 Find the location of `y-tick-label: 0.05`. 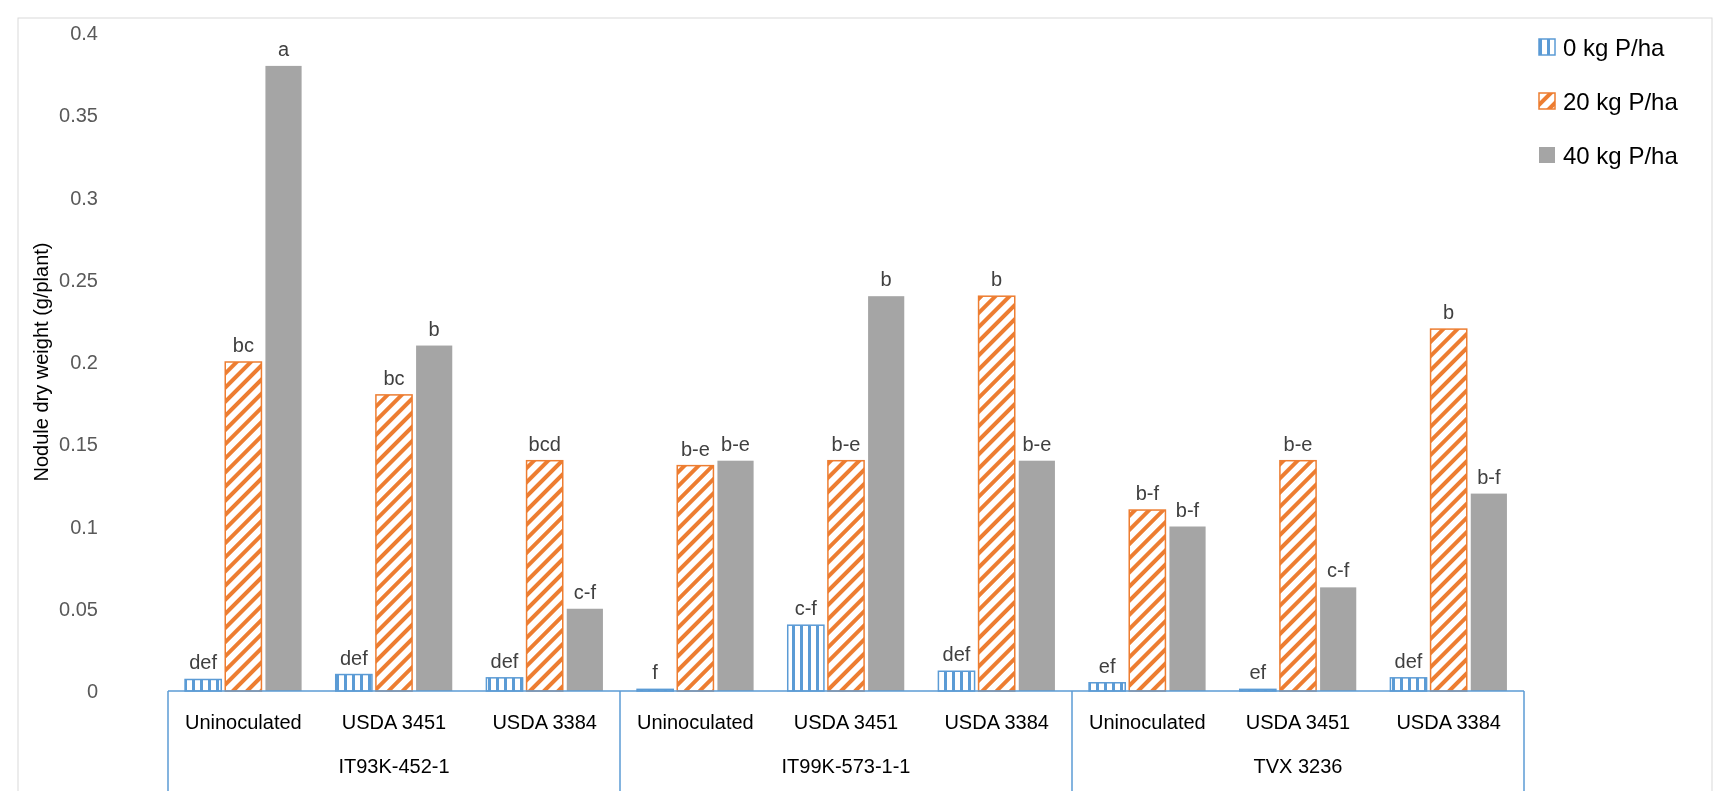

y-tick-label: 0.05 is located at coordinates (78, 608).